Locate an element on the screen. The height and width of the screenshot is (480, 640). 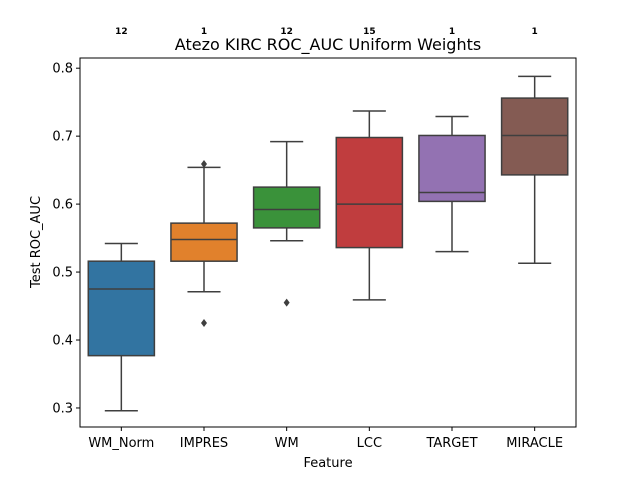
box-lcc is located at coordinates (369, 205).